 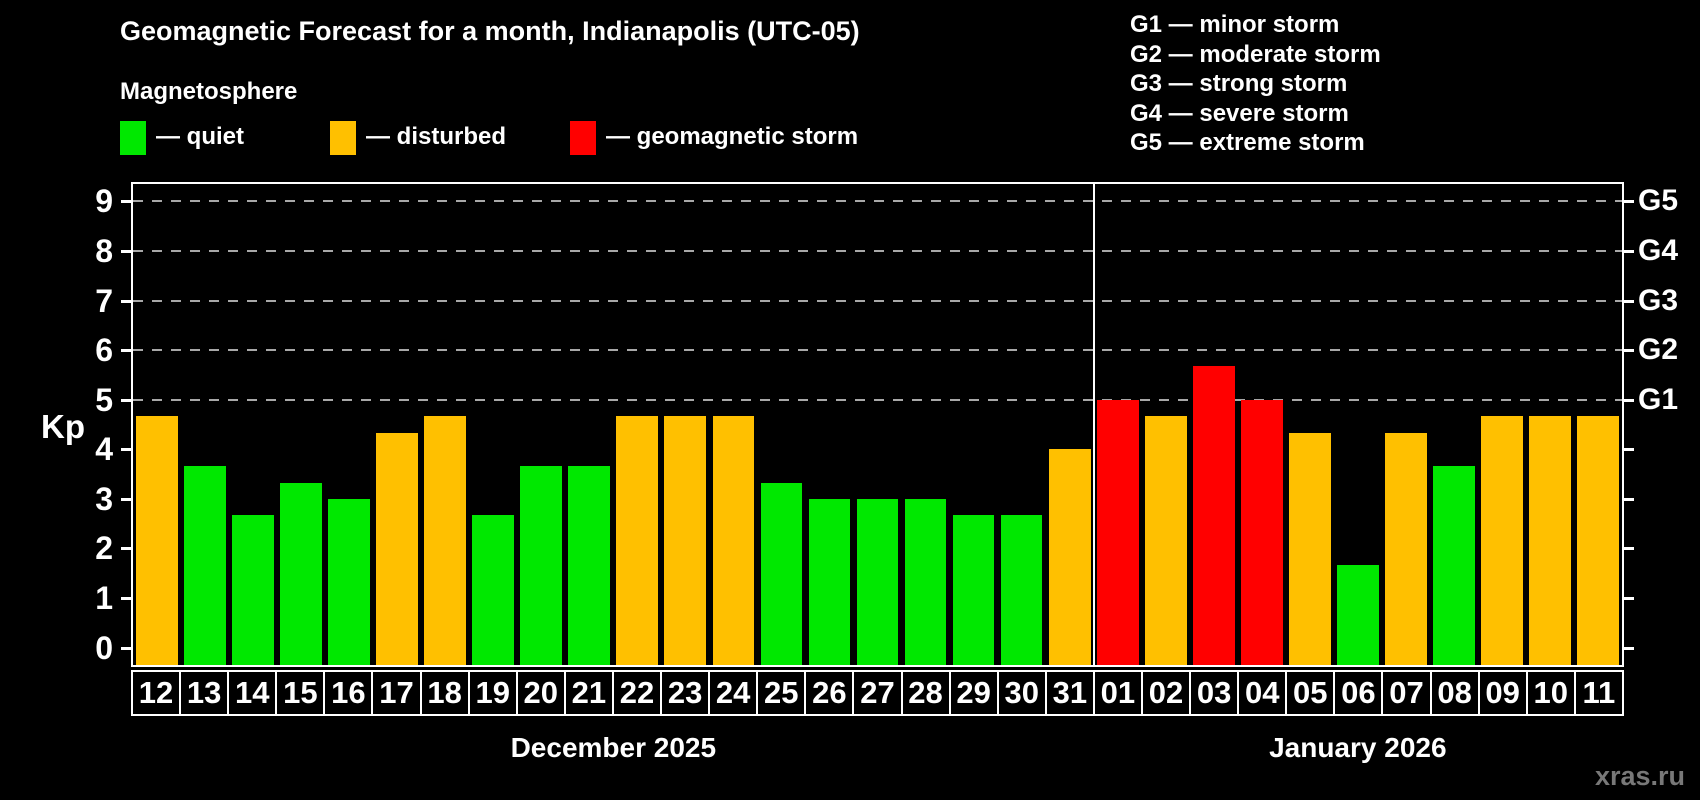 What do you see at coordinates (540, 693) in the screenshot?
I see `day-label-20: 20` at bounding box center [540, 693].